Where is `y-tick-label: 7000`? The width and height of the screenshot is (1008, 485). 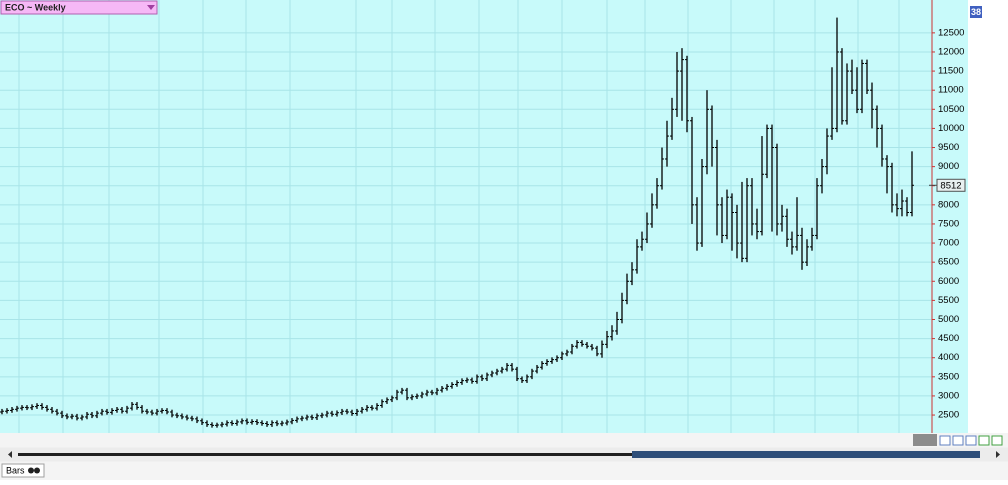 y-tick-label: 7000 is located at coordinates (948, 243).